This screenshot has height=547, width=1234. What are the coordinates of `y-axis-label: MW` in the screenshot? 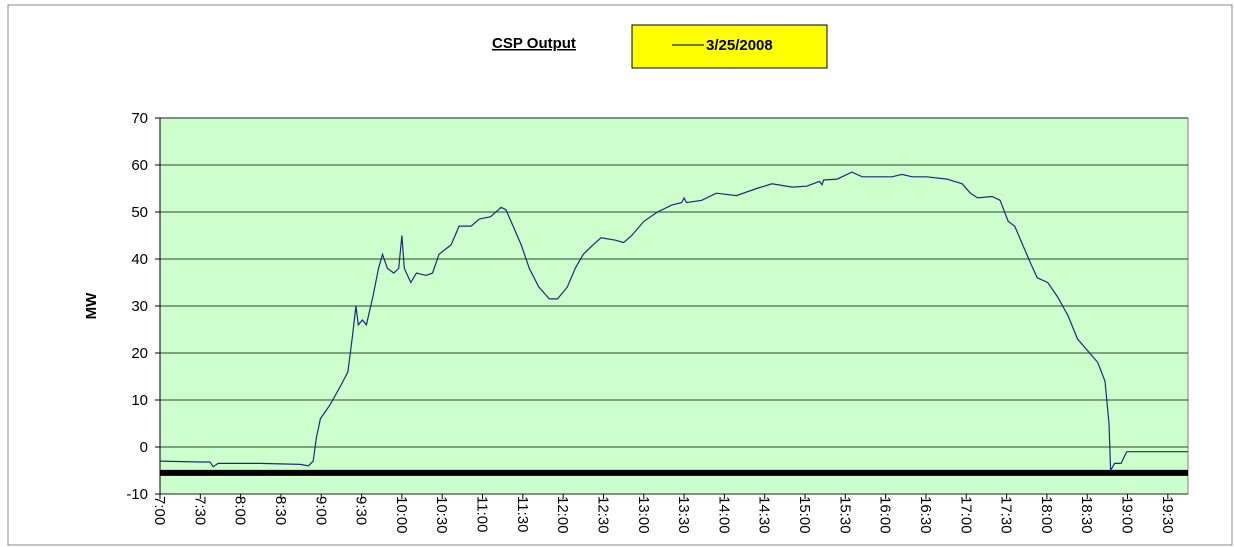 It's located at (91, 305).